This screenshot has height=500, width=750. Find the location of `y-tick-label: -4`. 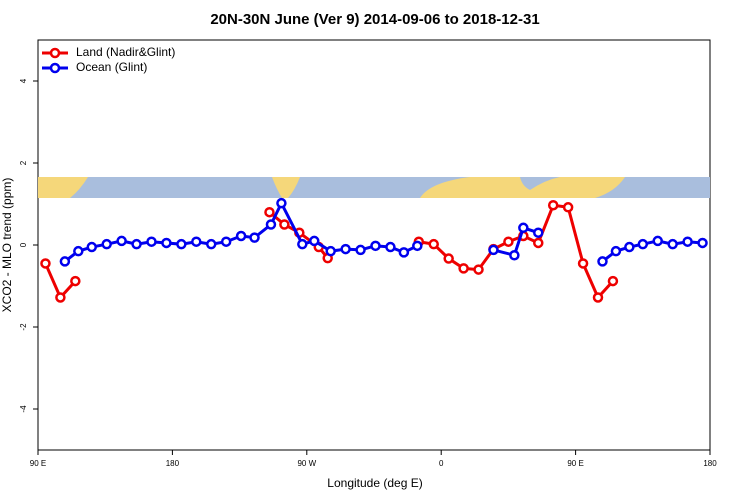

y-tick-label: -4 is located at coordinates (23, 409).